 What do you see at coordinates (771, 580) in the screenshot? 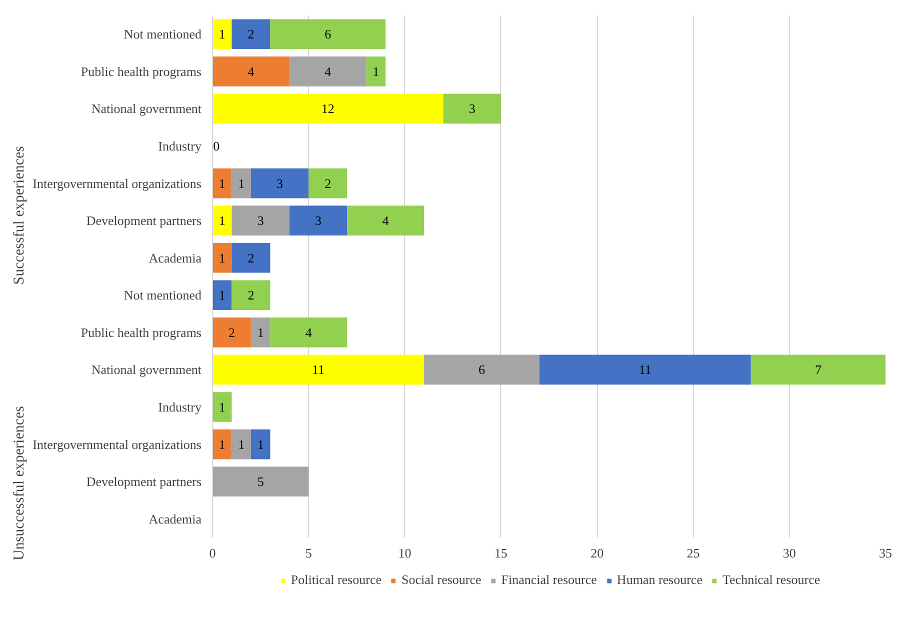
I see `legend-label: Technical resource` at bounding box center [771, 580].